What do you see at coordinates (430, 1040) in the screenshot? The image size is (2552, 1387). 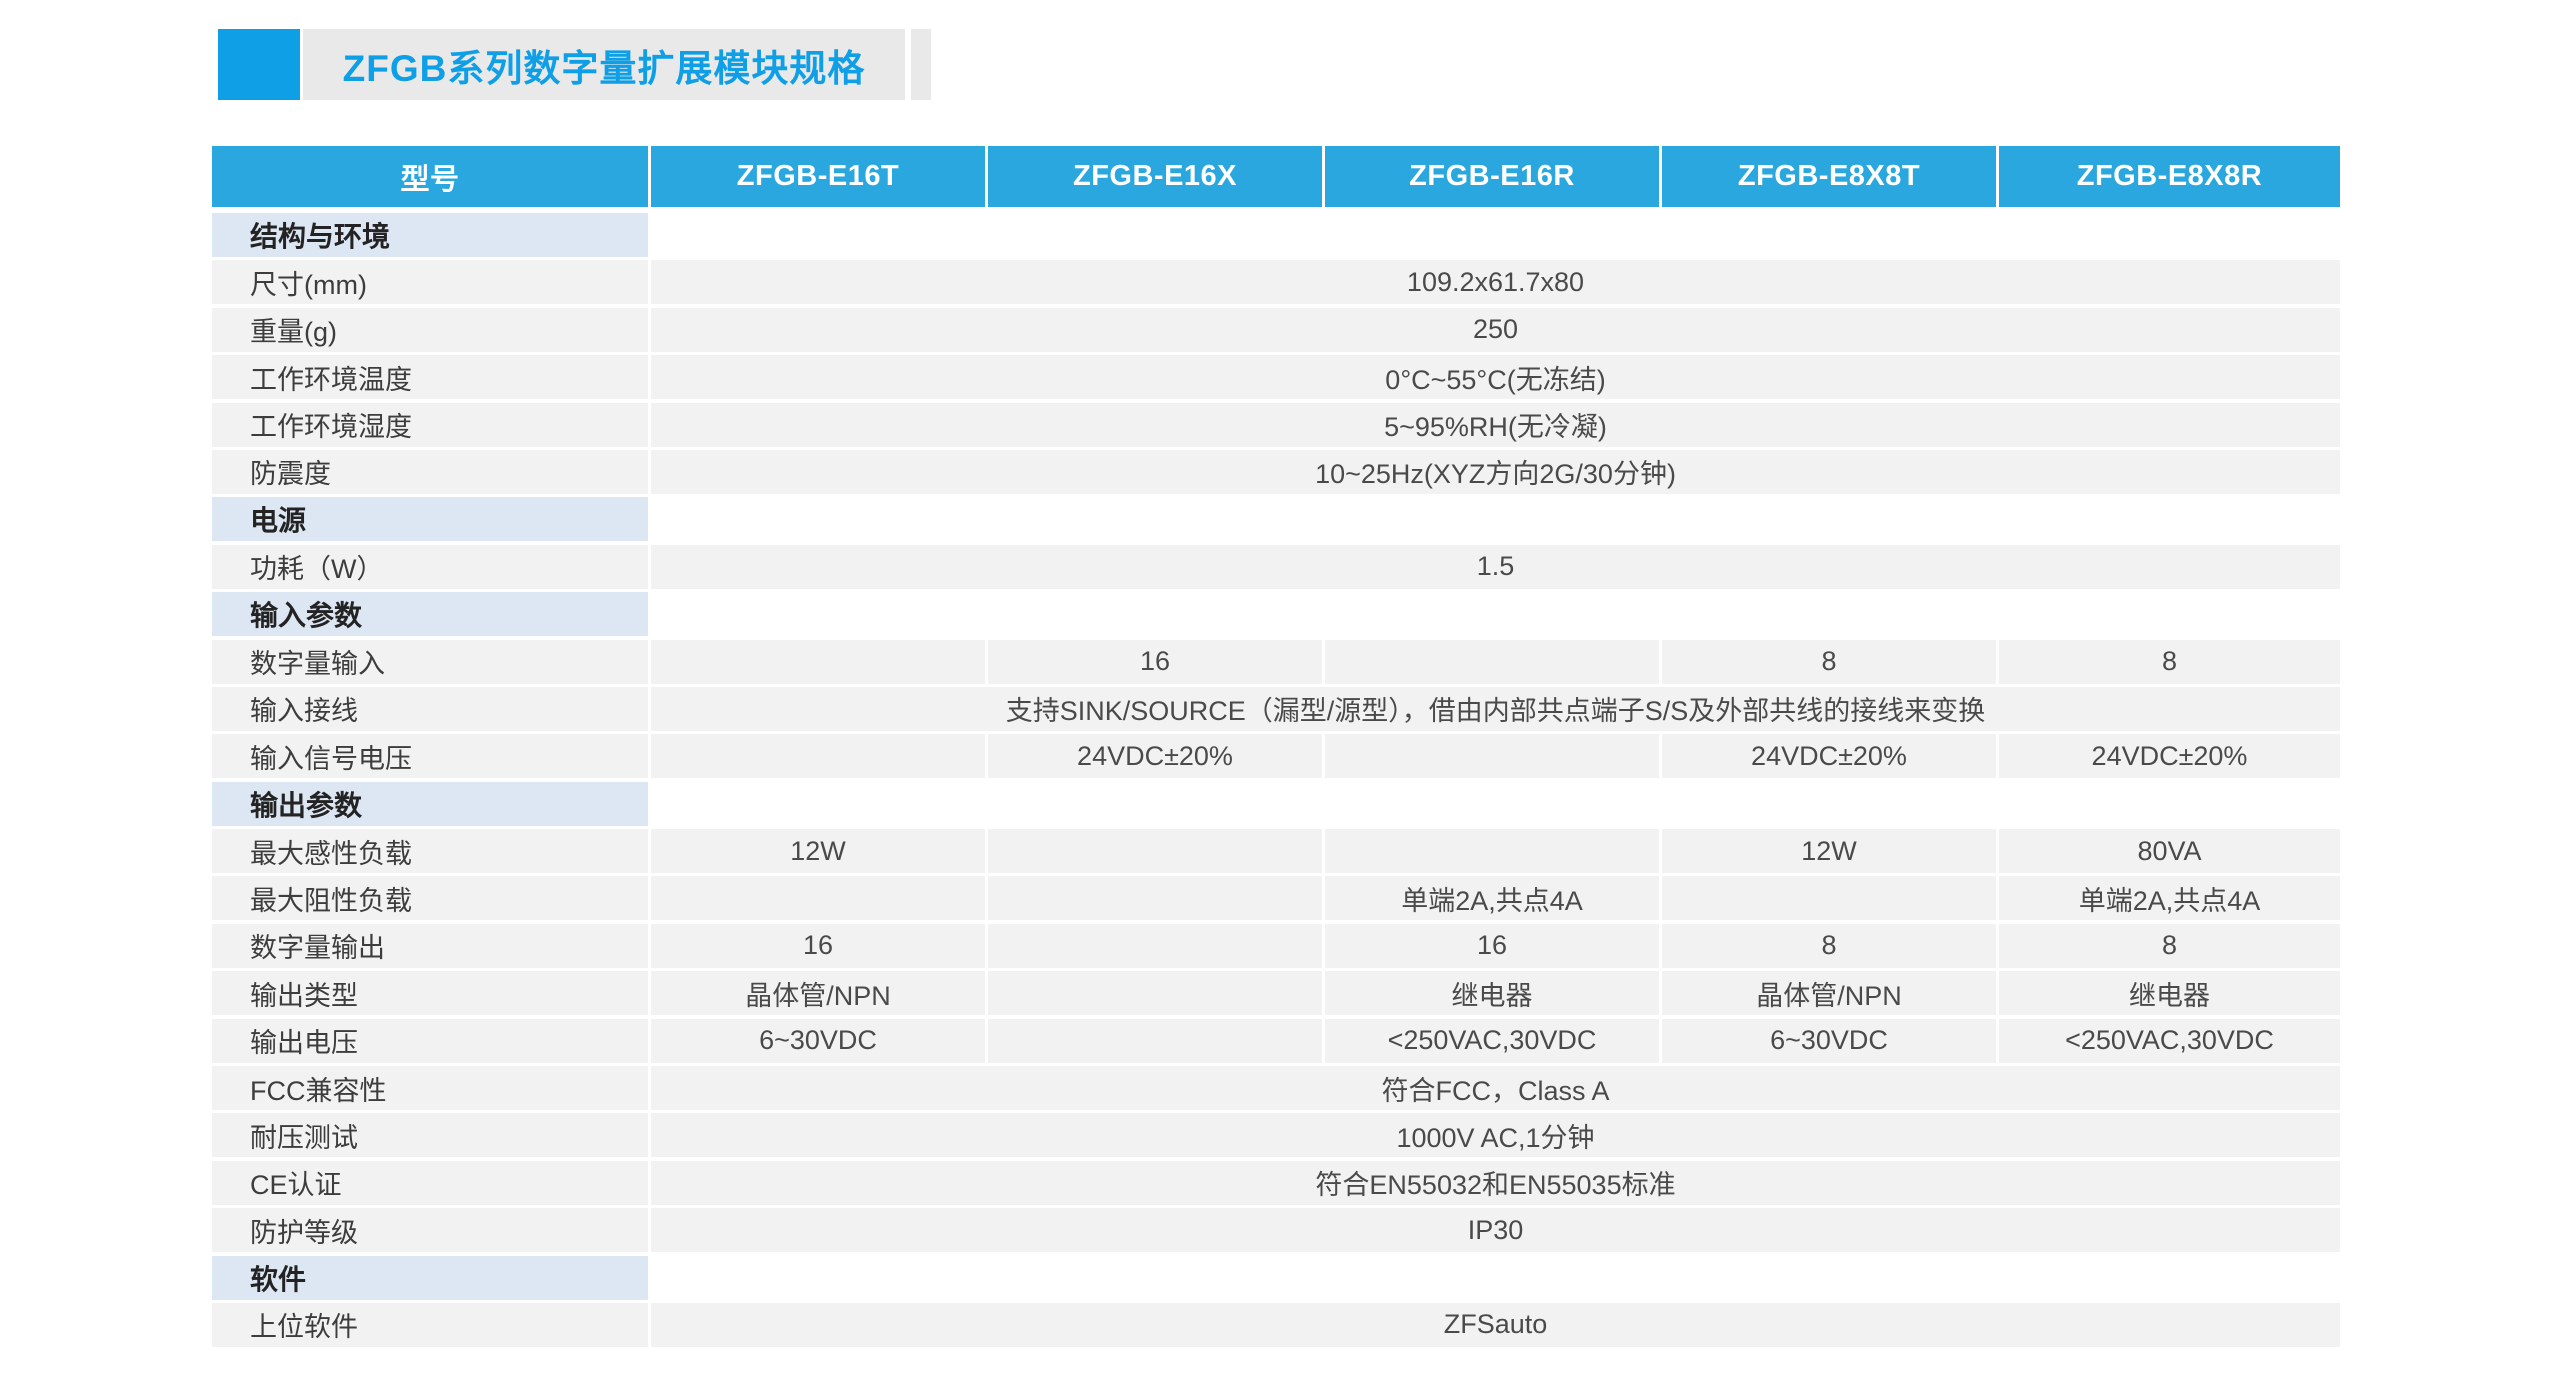 I see `row-label: 输出电压` at bounding box center [430, 1040].